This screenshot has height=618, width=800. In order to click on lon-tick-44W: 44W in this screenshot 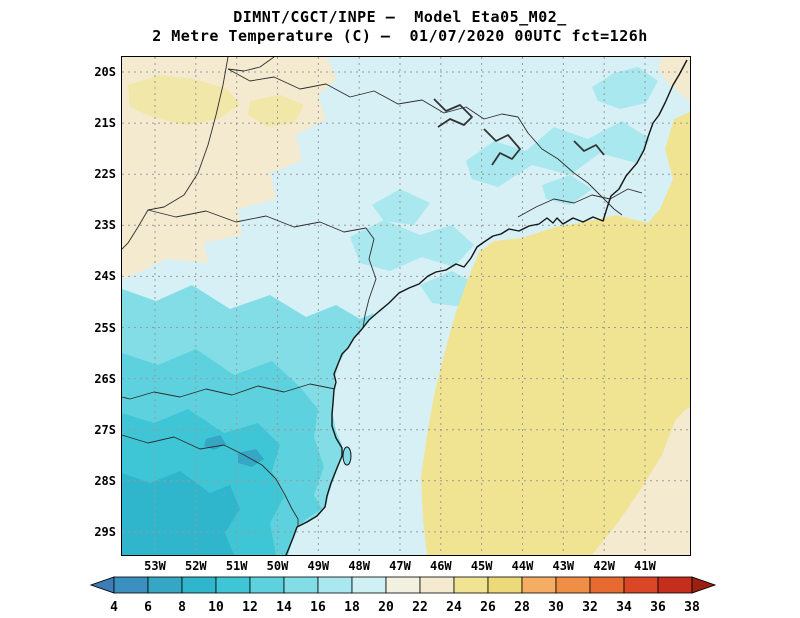, I will do `click(522, 566)`.